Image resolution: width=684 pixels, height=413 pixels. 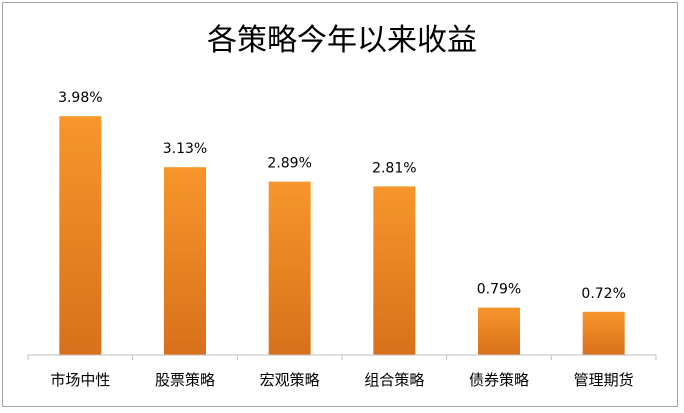 What do you see at coordinates (185, 149) in the screenshot?
I see `data-label: 3.13%` at bounding box center [185, 149].